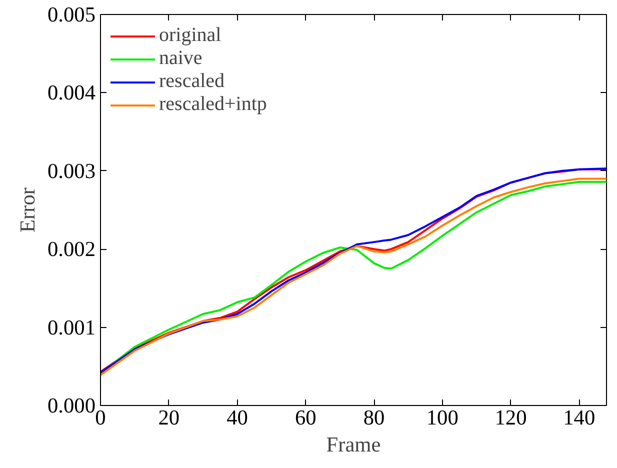 The image size is (617, 468). I want to click on y-tick-label: 0.004, so click(72, 92).